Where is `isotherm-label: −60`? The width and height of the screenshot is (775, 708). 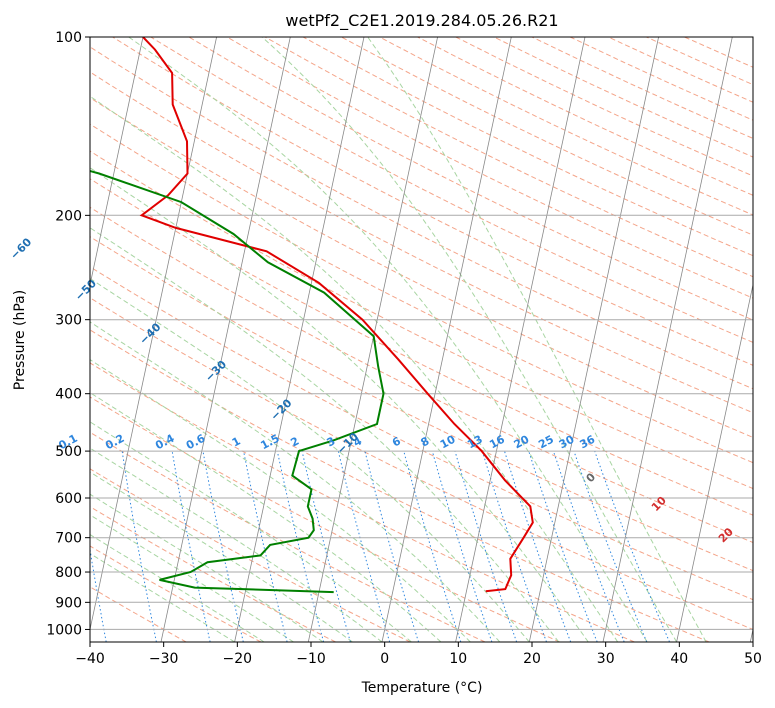 isotherm-label: −60 is located at coordinates (21, 248).